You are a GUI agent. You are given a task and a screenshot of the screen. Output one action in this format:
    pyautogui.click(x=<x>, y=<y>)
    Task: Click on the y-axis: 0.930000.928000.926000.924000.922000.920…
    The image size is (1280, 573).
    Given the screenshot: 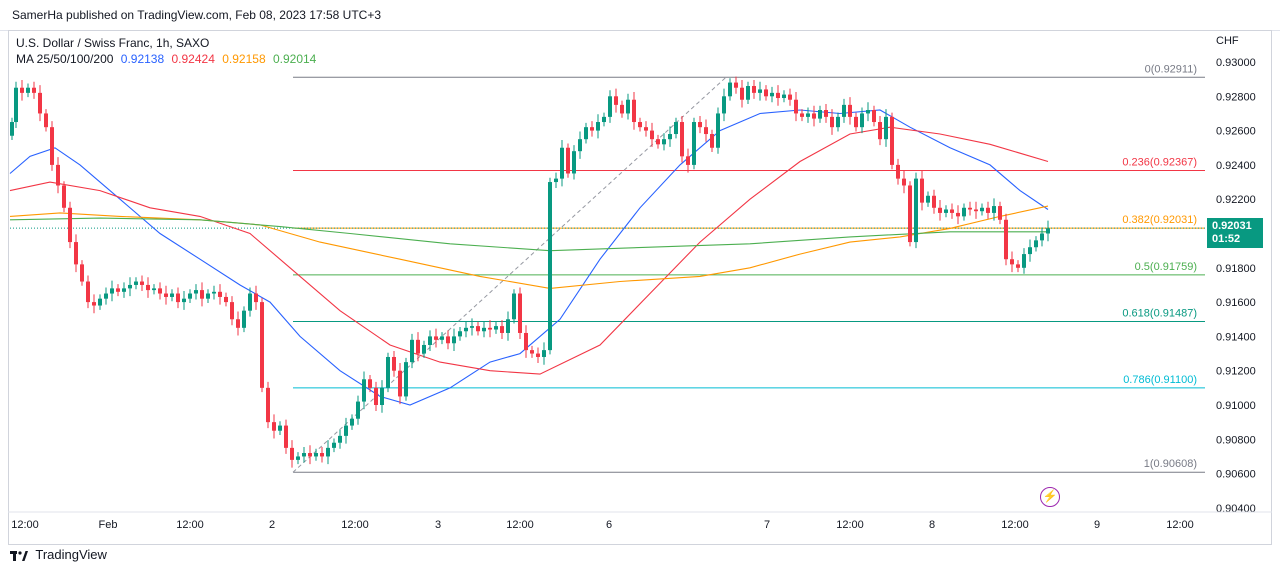 What is the action you would take?
    pyautogui.click(x=1236, y=286)
    